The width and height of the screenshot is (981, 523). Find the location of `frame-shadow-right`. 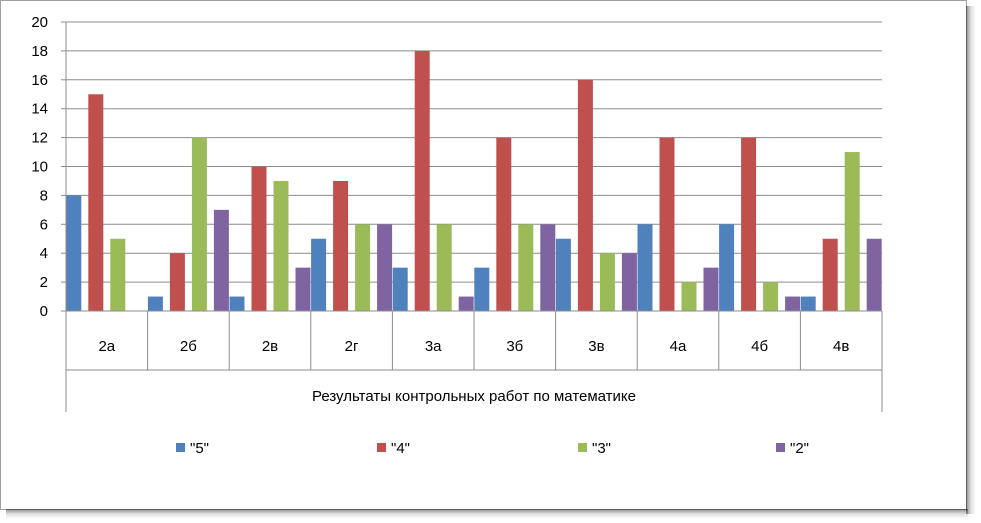

frame-shadow-right is located at coordinates (971, 260).